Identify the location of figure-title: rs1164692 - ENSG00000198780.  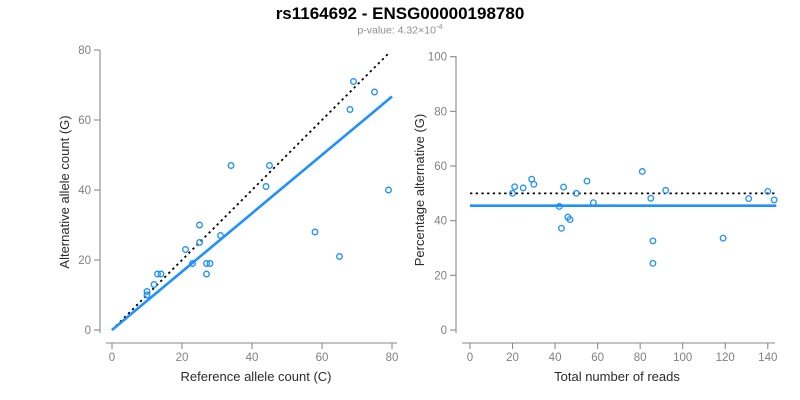
(400, 13).